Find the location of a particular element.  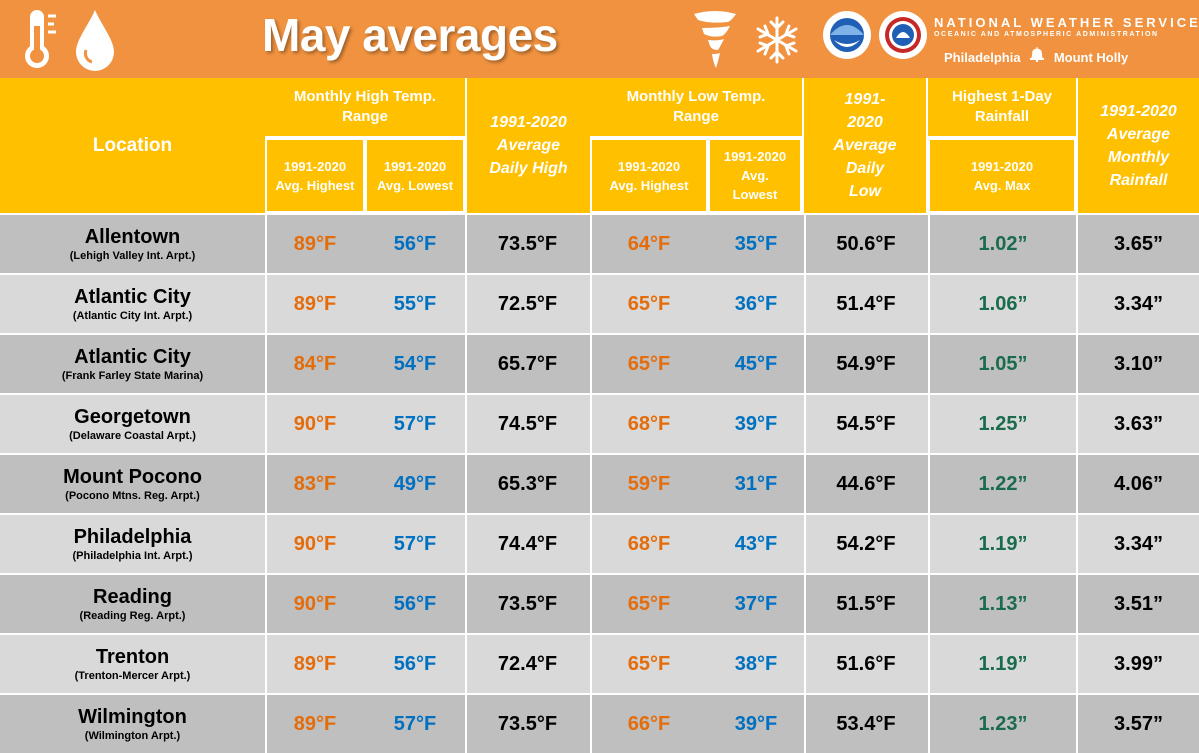

liberty-bell-icon is located at coordinates (1037, 55).